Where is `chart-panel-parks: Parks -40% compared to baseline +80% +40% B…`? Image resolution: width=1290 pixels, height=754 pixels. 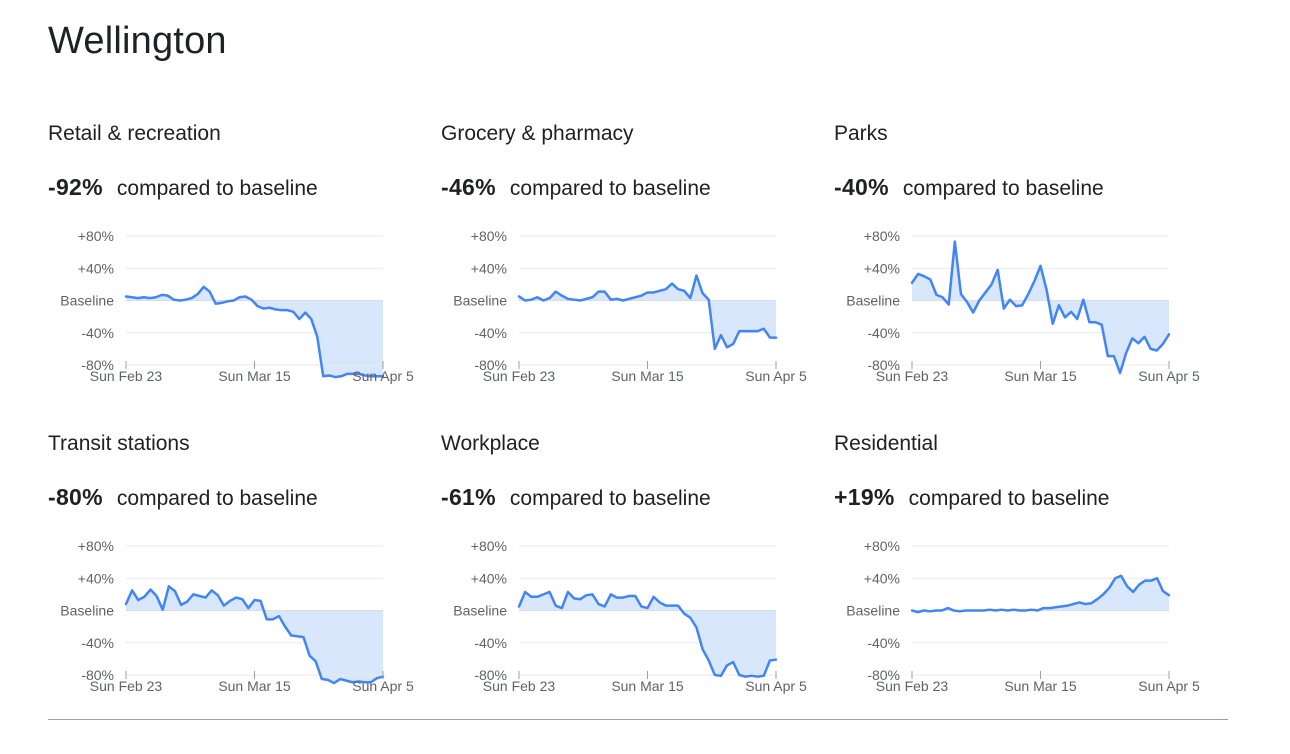 chart-panel-parks: Parks -40% compared to baseline +80% +40% B… is located at coordinates (1024, 260).